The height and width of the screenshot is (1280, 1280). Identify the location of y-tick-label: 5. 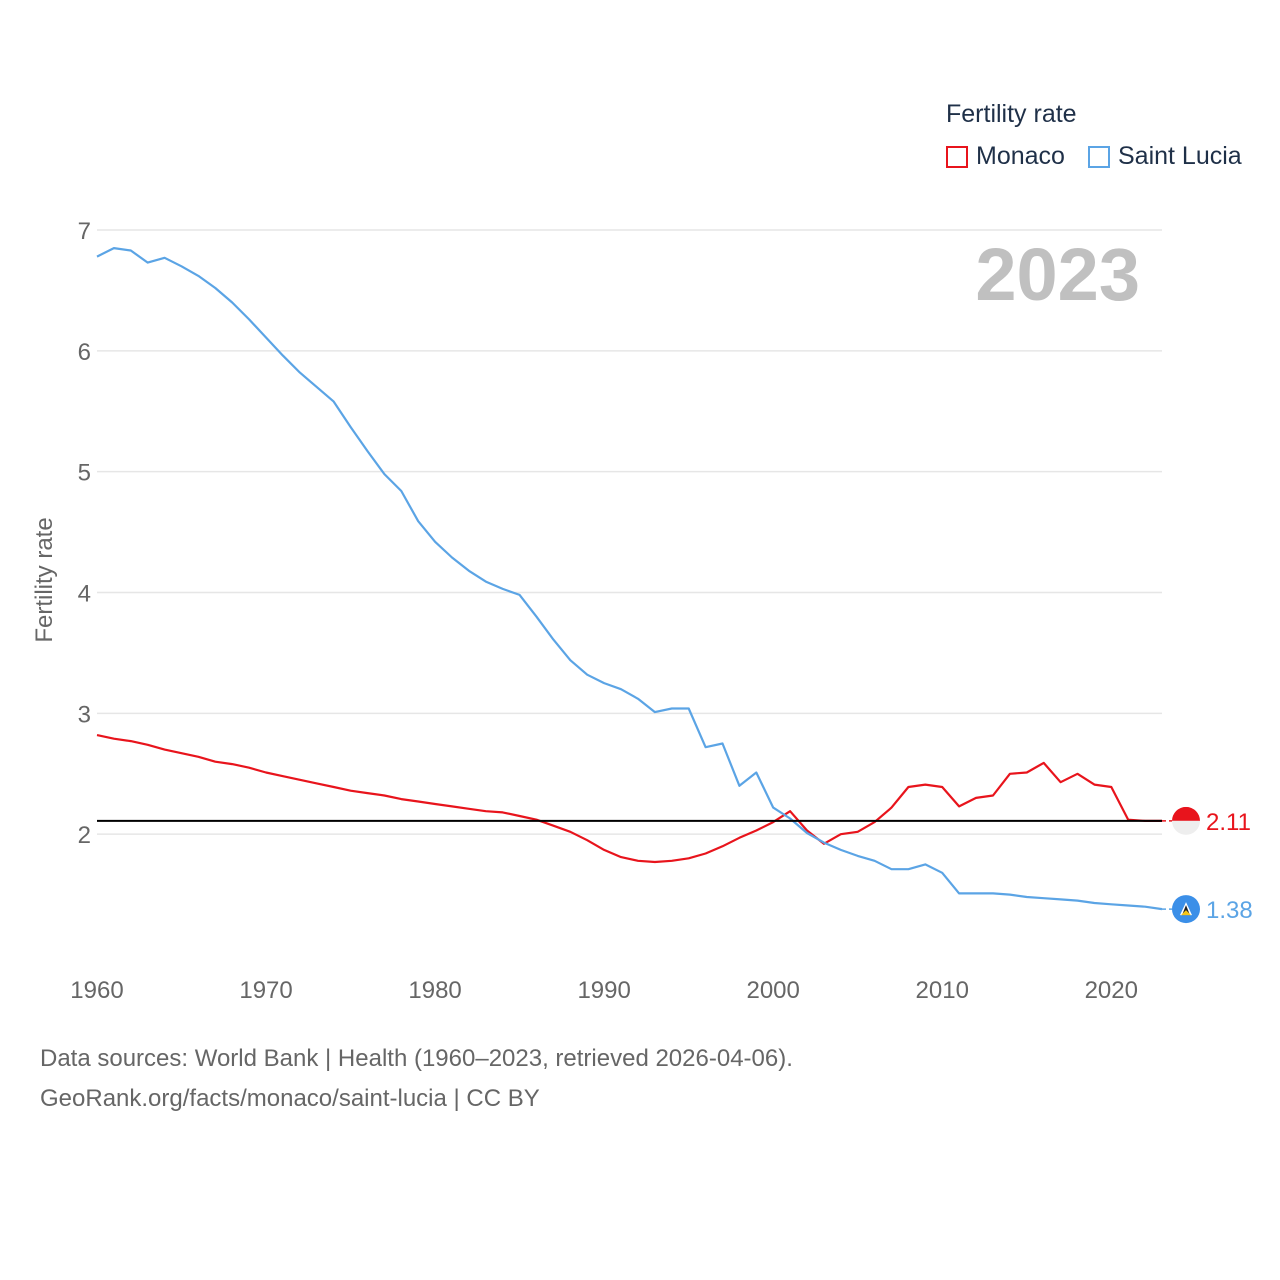
(84, 473).